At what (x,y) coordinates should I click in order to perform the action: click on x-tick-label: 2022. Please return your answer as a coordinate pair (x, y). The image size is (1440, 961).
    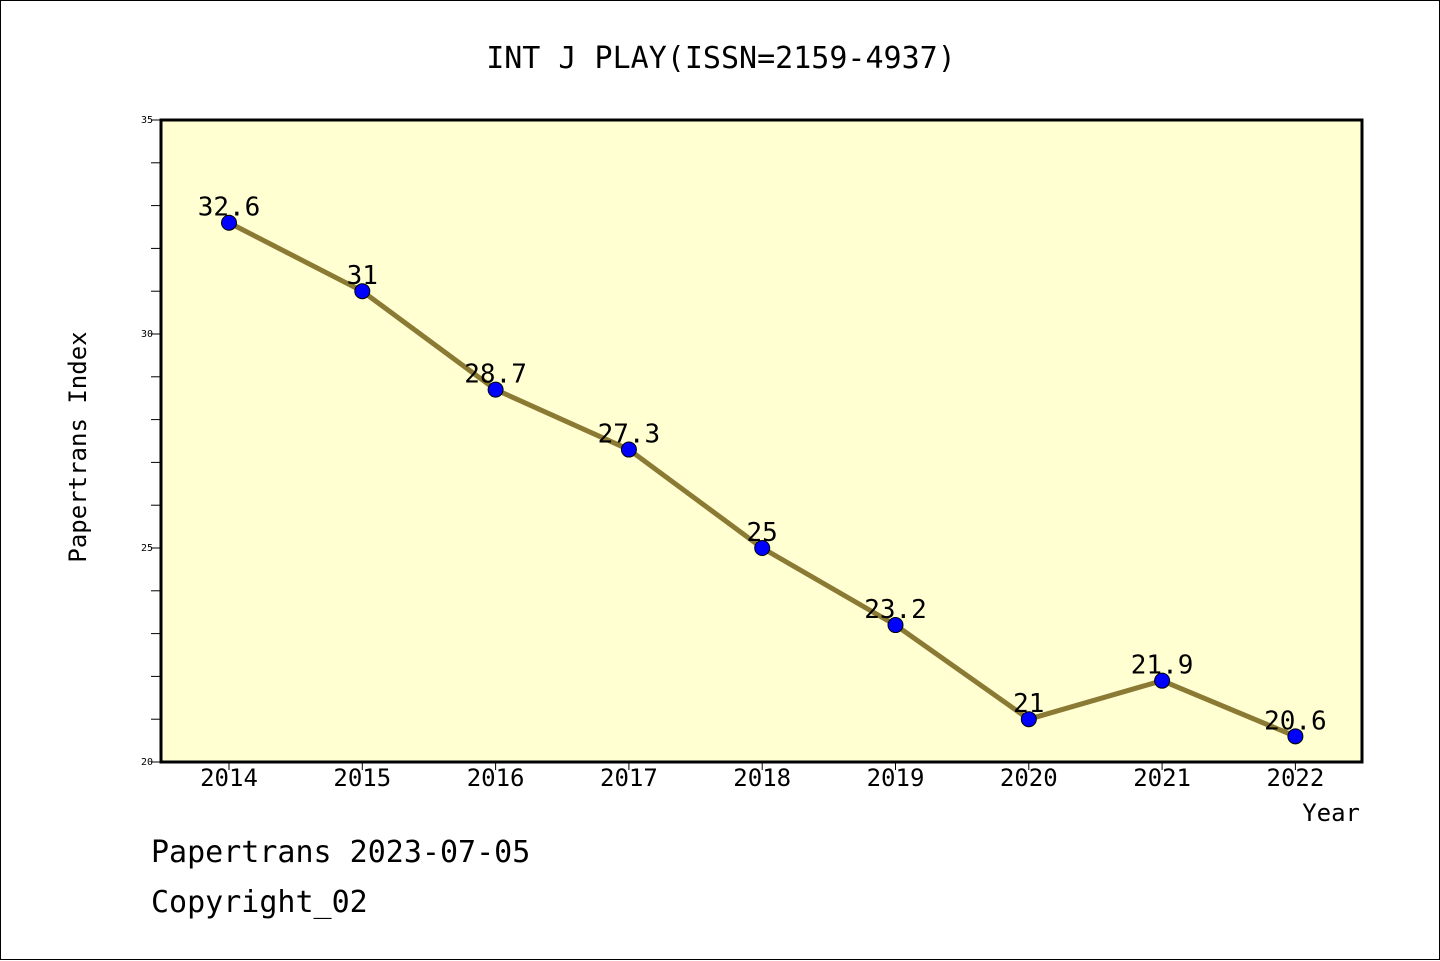
    Looking at the image, I should click on (1296, 778).